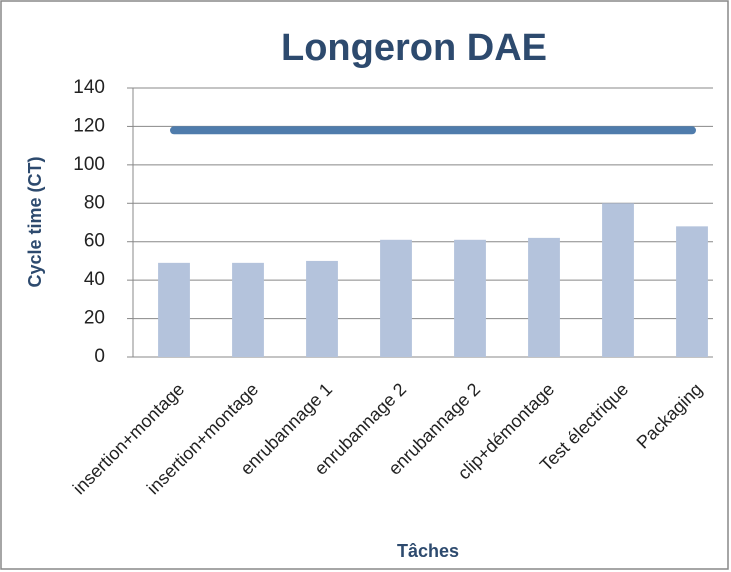 This screenshot has width=731, height=572. I want to click on y-axis-label: Cycle time (CT), so click(35, 221).